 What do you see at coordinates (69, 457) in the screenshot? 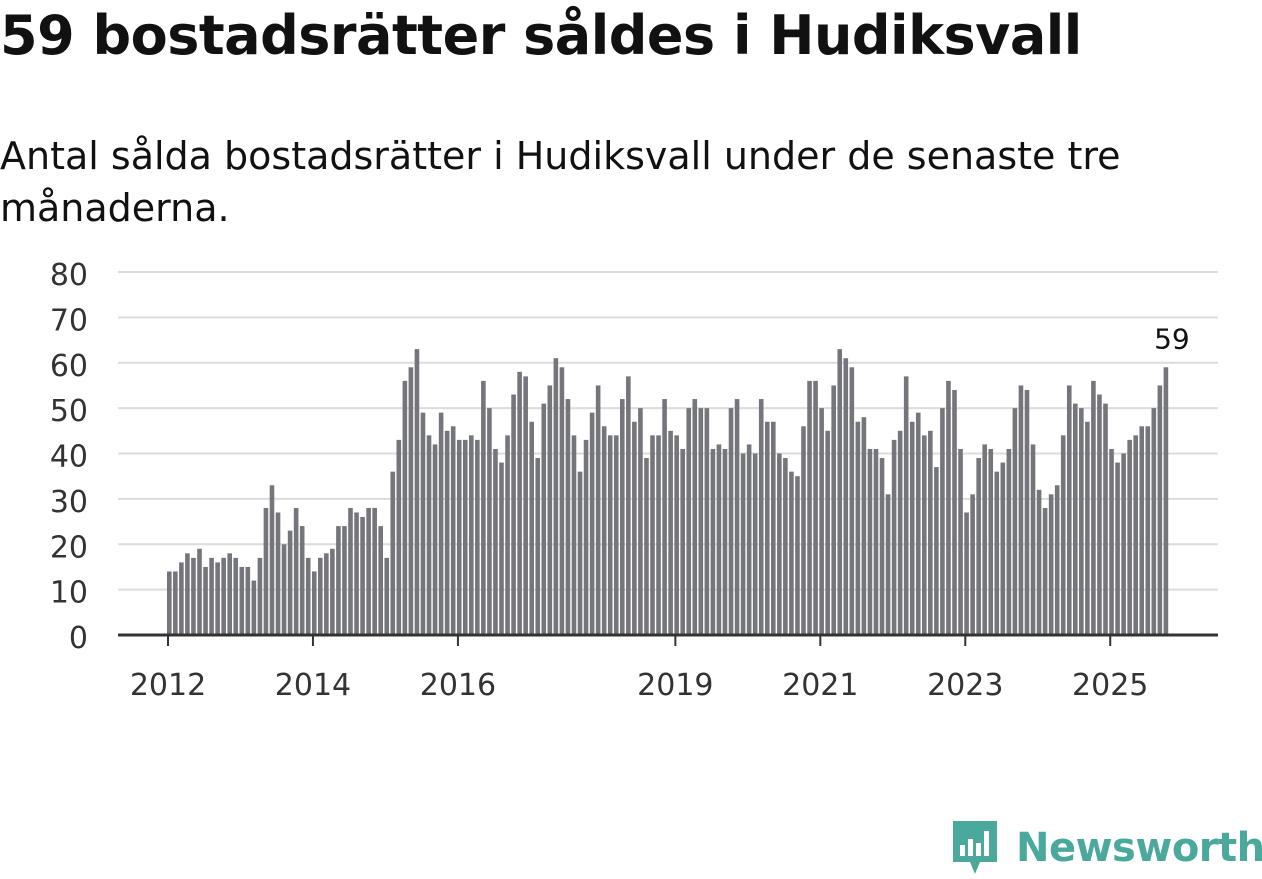
I see `y-tick-label: 40` at bounding box center [69, 457].